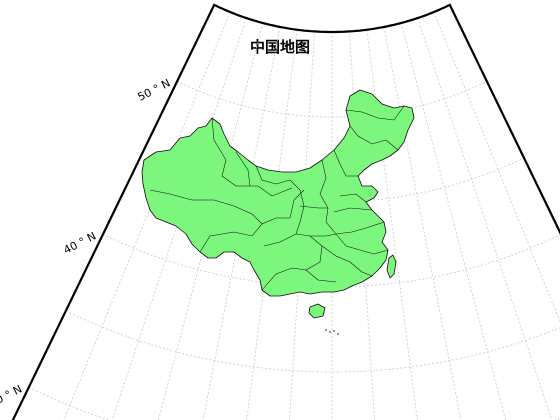 The width and height of the screenshot is (560, 420). Describe the element at coordinates (317, 311) in the screenshot. I see `hainan-island` at that location.